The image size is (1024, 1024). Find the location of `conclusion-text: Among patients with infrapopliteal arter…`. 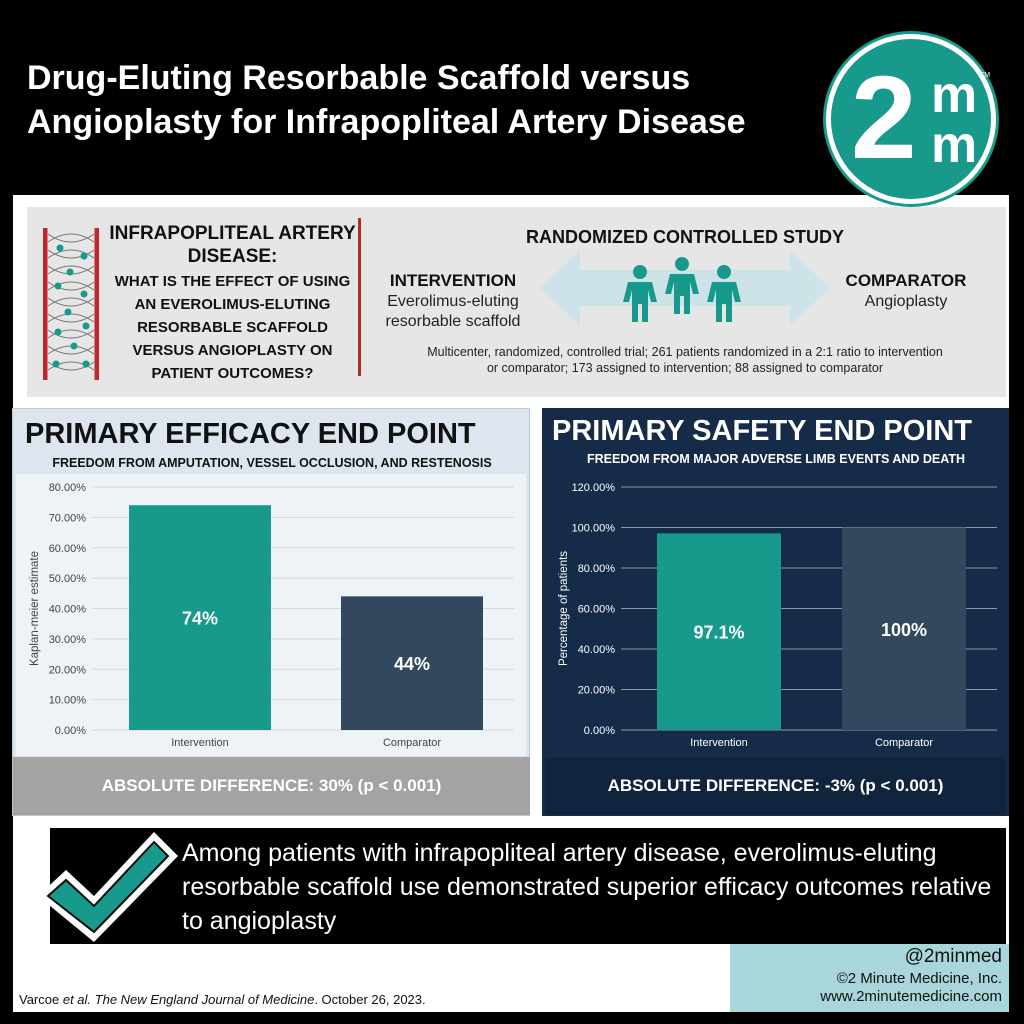

conclusion-text: Among patients with infrapopliteal arter… is located at coordinates (587, 887).